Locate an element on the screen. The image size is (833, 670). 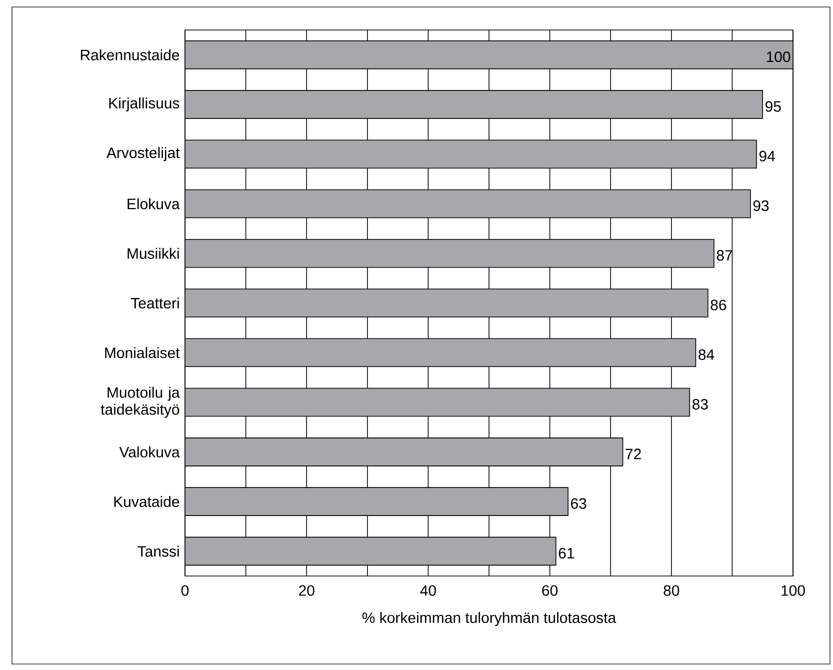
y-tick-label: Monialaiset is located at coordinates (142, 352).